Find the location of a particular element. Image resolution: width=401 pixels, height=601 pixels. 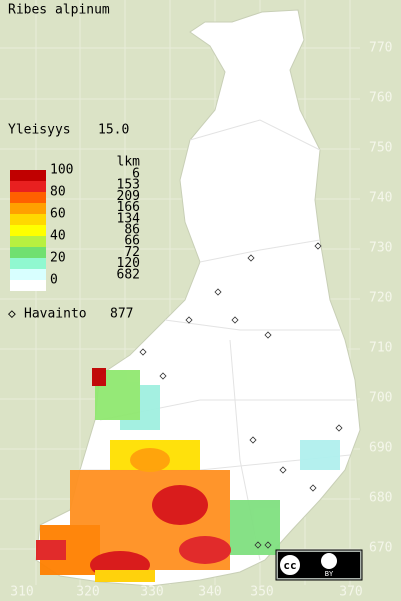

count-label: 66 is located at coordinates (132, 241).